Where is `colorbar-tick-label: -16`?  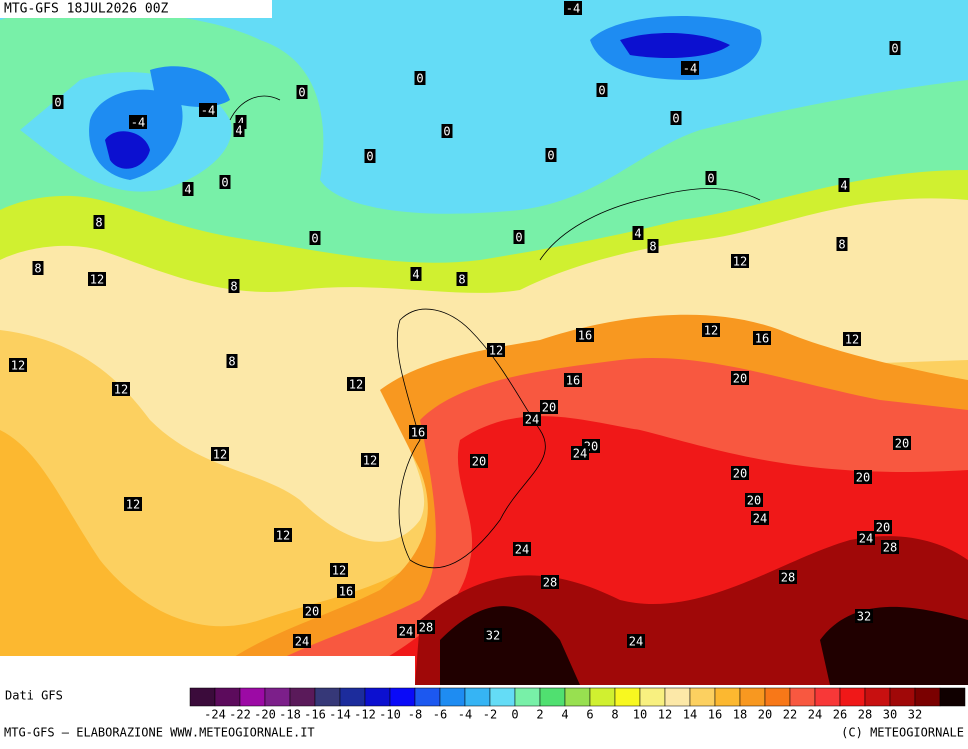 colorbar-tick-label: -16 is located at coordinates (315, 715).